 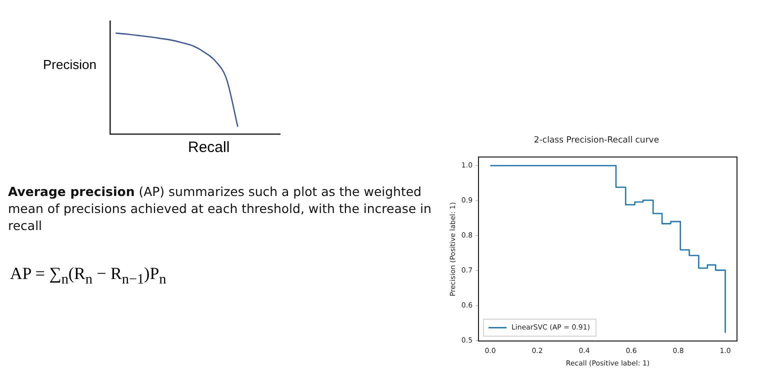 What do you see at coordinates (89, 276) in the screenshot?
I see `text: AP = ∑$_{n}$(R$_{n}$ − R$_{n−1}$)P$_{n}$` at bounding box center [89, 276].